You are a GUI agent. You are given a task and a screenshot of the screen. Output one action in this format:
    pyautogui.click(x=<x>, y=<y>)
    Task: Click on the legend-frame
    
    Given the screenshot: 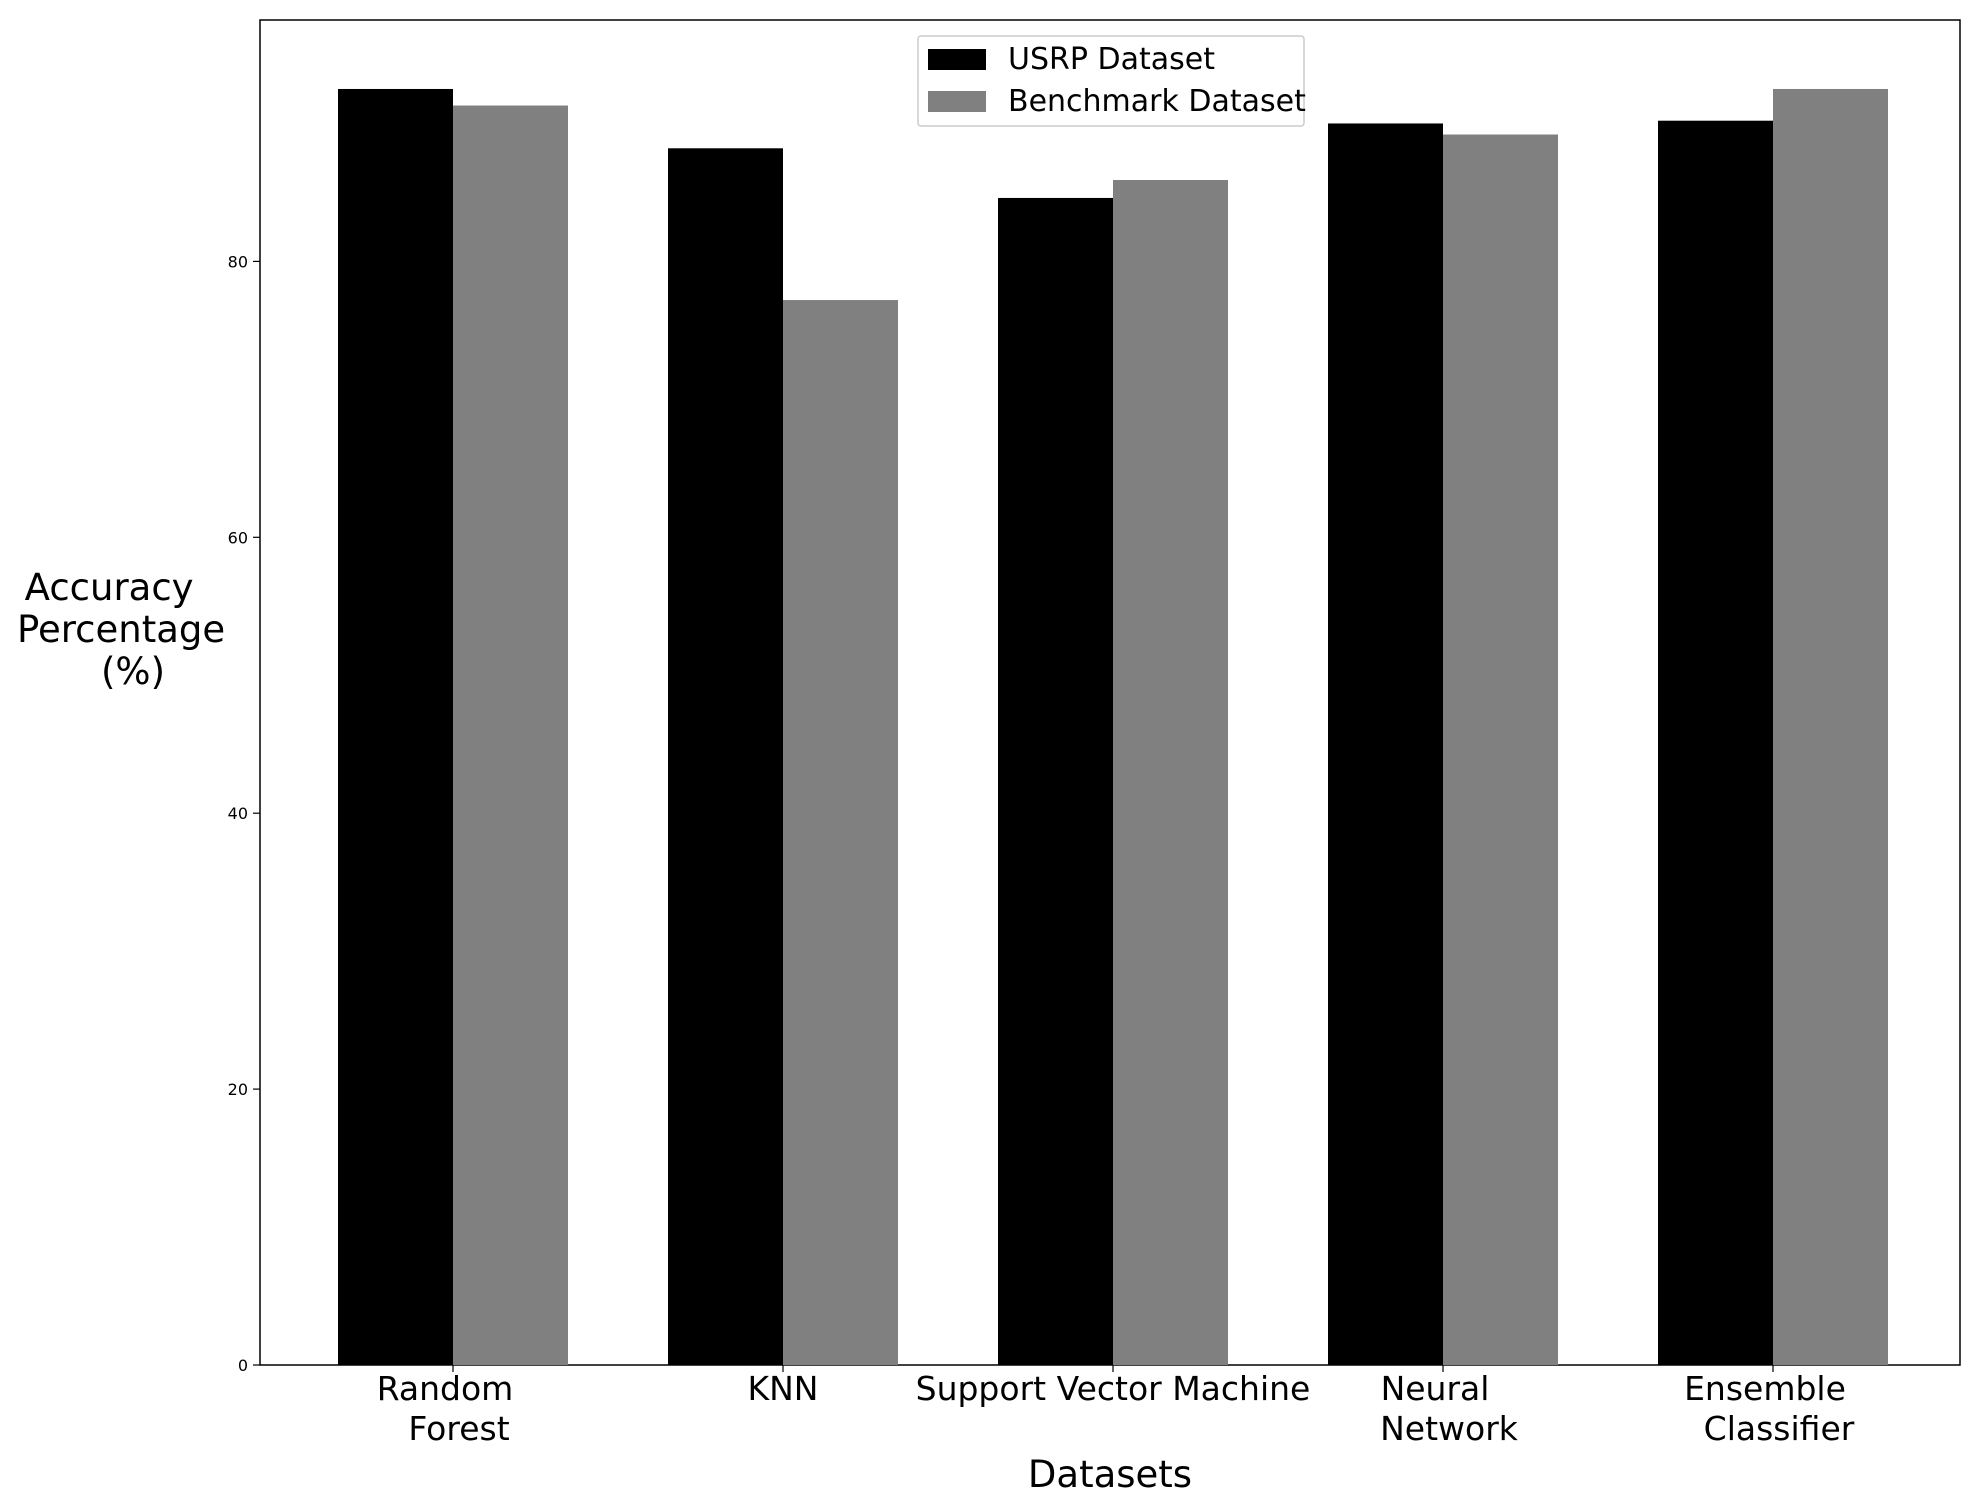 What is the action you would take?
    pyautogui.click(x=1111, y=81)
    